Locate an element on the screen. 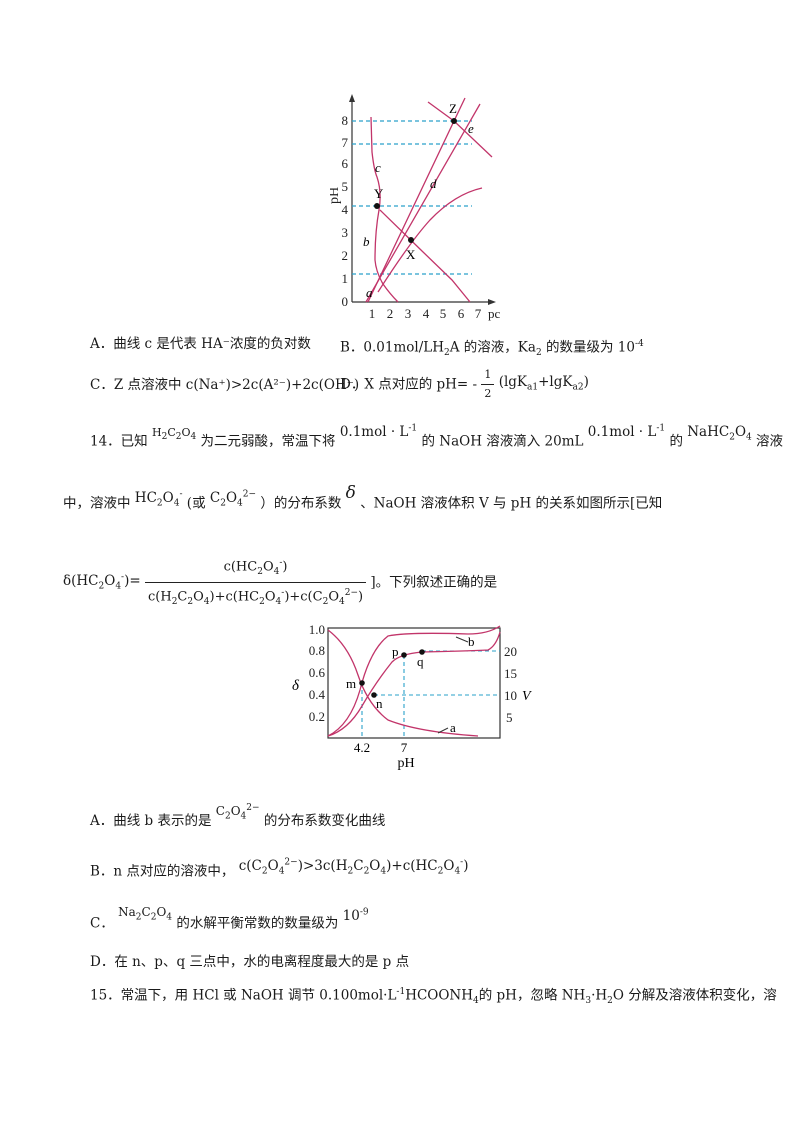  q13-option-a: A．曲线 c 是代表 HA⁻浓度的负对数 is located at coordinates (200, 344).